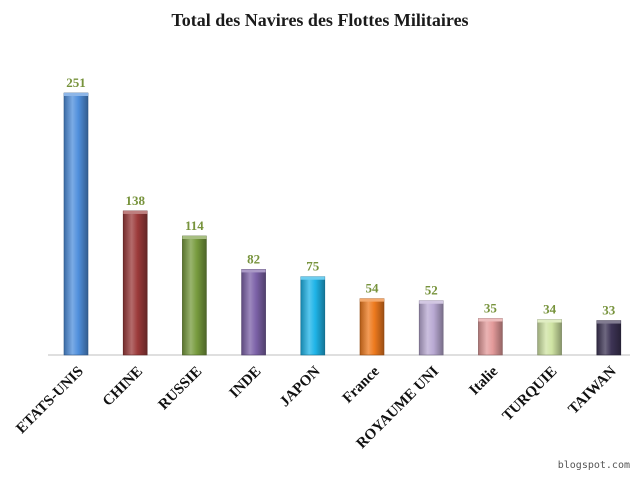 This screenshot has width=640, height=480. Describe the element at coordinates (491, 307) in the screenshot. I see `value-label: 35` at that location.